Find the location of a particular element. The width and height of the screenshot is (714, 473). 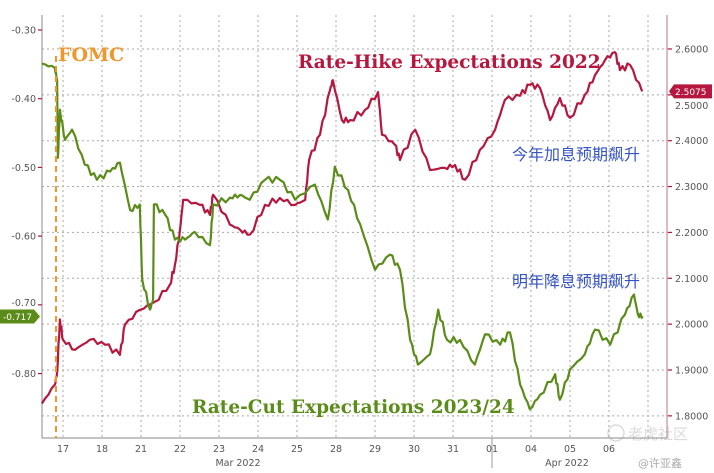

right-tick-label: 2.6000 is located at coordinates (691, 49).